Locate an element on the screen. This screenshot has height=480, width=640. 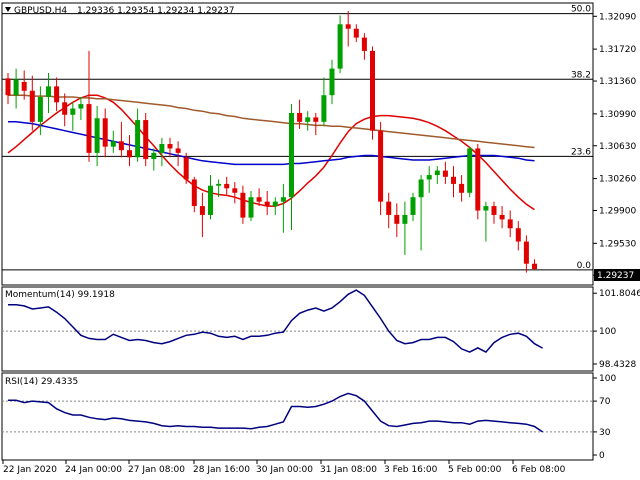
rsi-tick-label-0: 100 is located at coordinates (607, 379).